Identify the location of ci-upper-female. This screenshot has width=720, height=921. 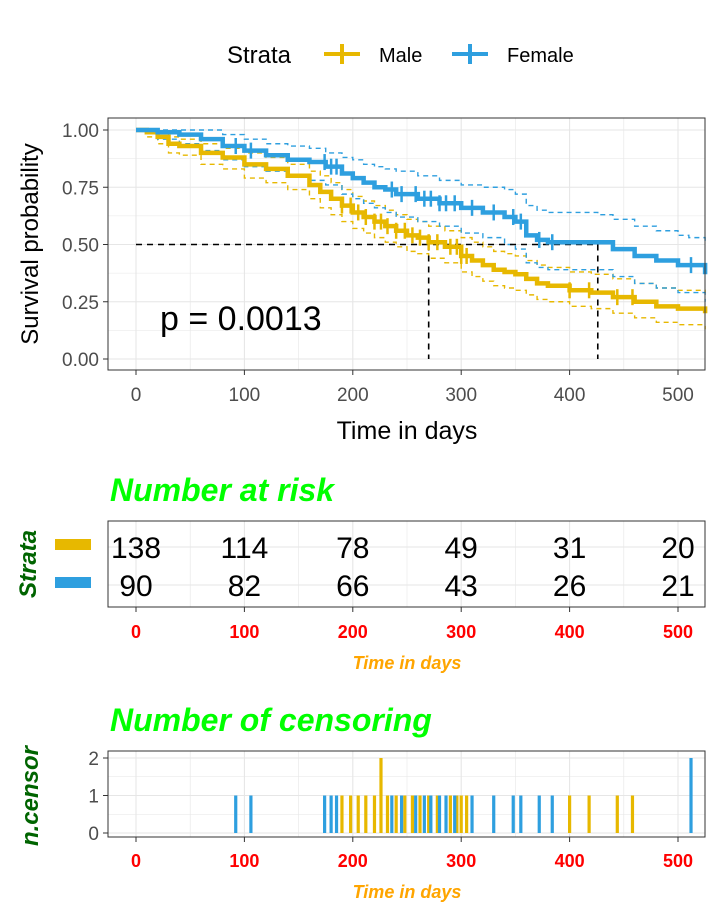
(421, 187).